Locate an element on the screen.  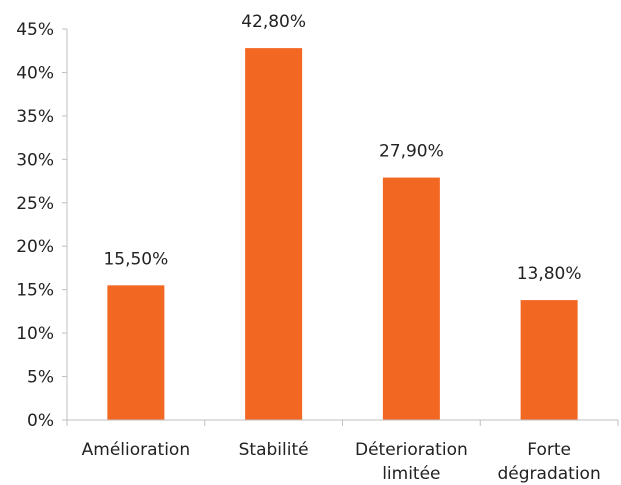
y-tick-label: 5% is located at coordinates (40, 378).